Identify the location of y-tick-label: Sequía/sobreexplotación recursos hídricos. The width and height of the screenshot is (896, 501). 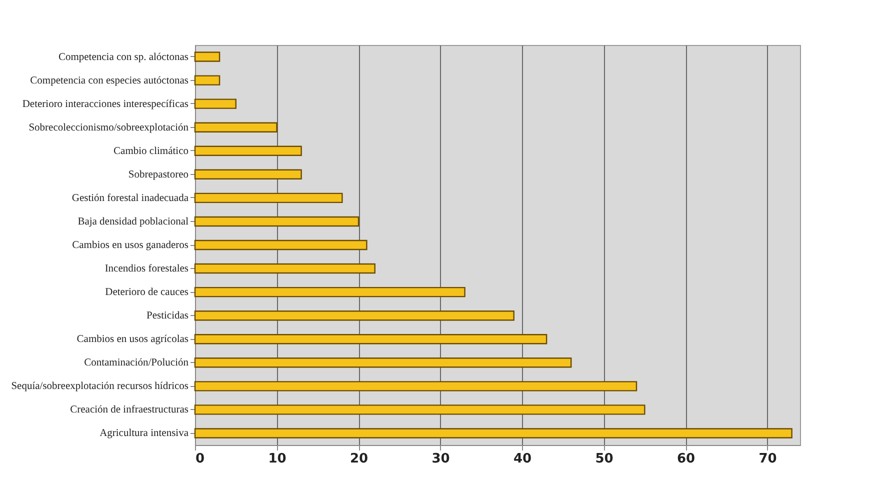
(99, 386).